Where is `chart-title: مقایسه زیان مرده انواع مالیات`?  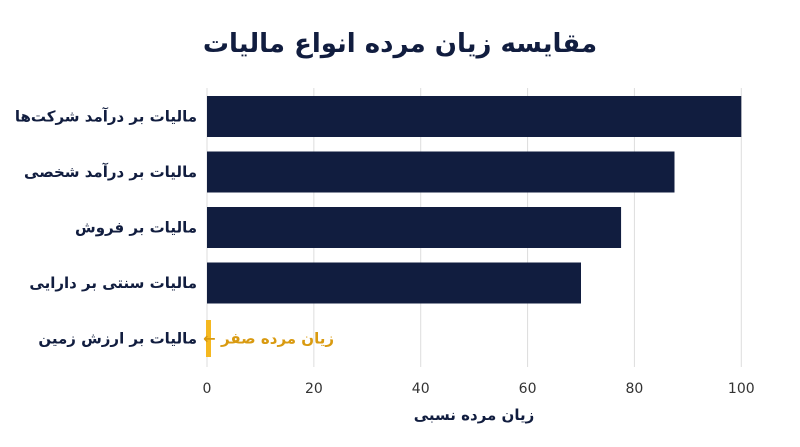 chart-title: مقایسه زیان مرده انواع مالیات is located at coordinates (400, 44).